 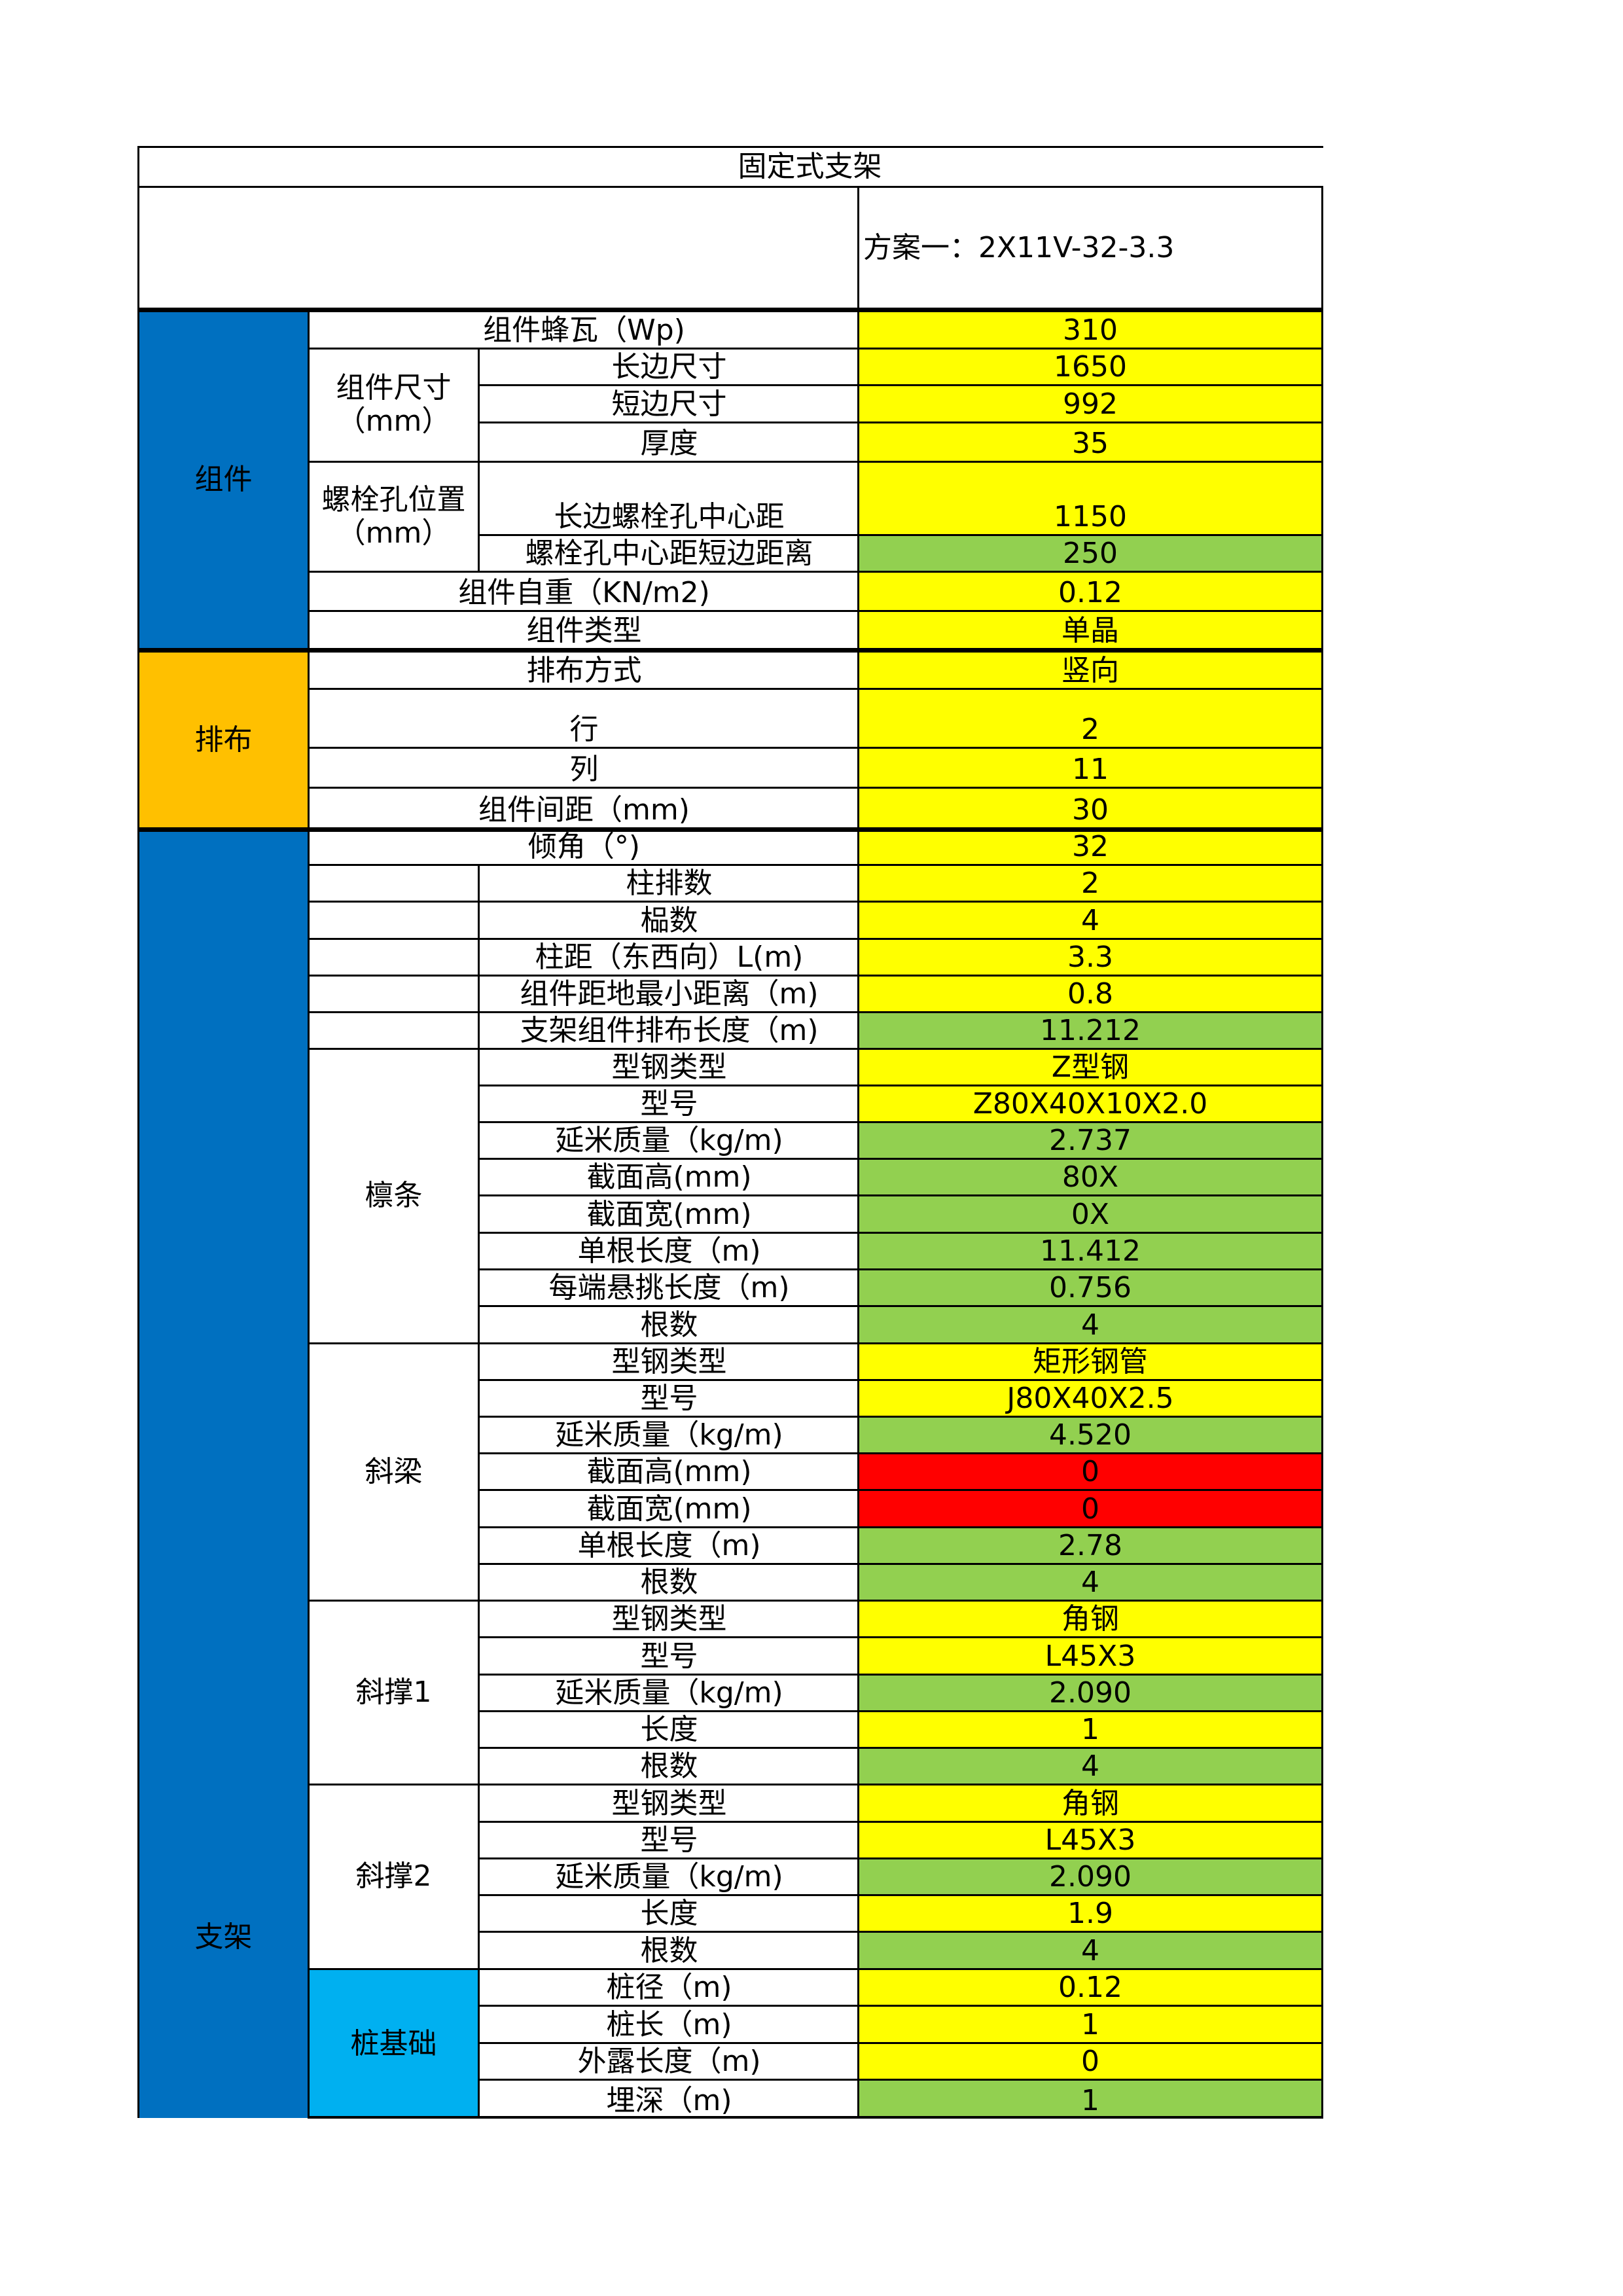 I want to click on row-label: 螺栓孔中心距短边距离, so click(x=668, y=552).